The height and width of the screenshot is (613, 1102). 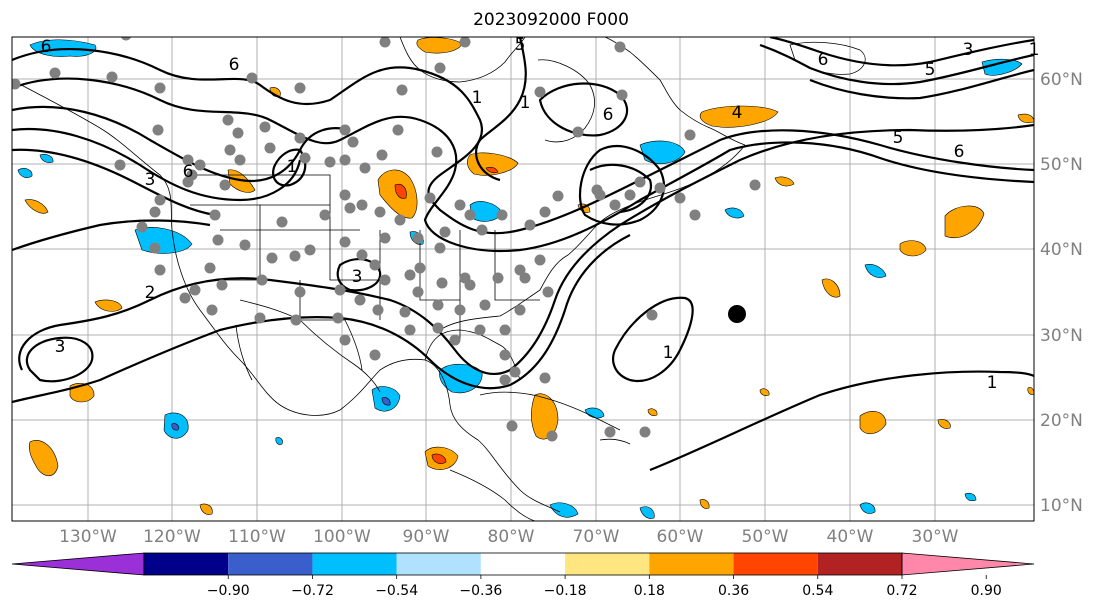 I want to click on lon-tick-label: 50°W, so click(x=765, y=537).